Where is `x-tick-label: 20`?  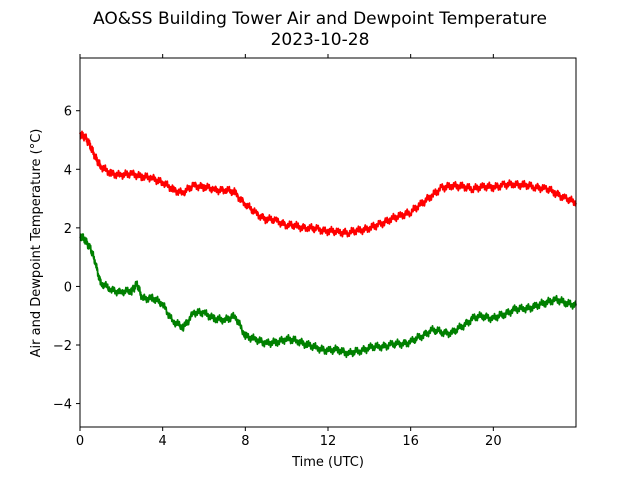
x-tick-label: 20 is located at coordinates (493, 441).